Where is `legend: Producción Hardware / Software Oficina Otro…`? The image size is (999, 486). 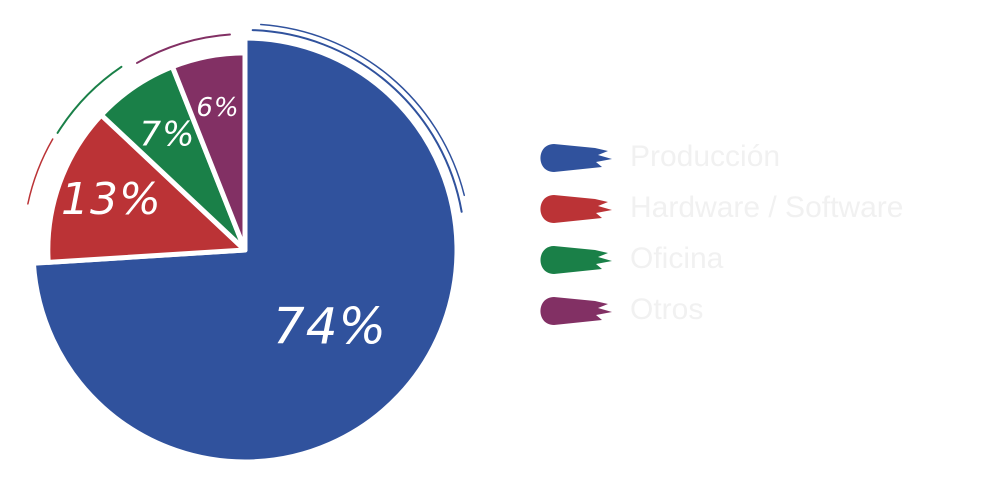
legend: Producción Hardware / Software Oficina Otro… is located at coordinates (721, 233).